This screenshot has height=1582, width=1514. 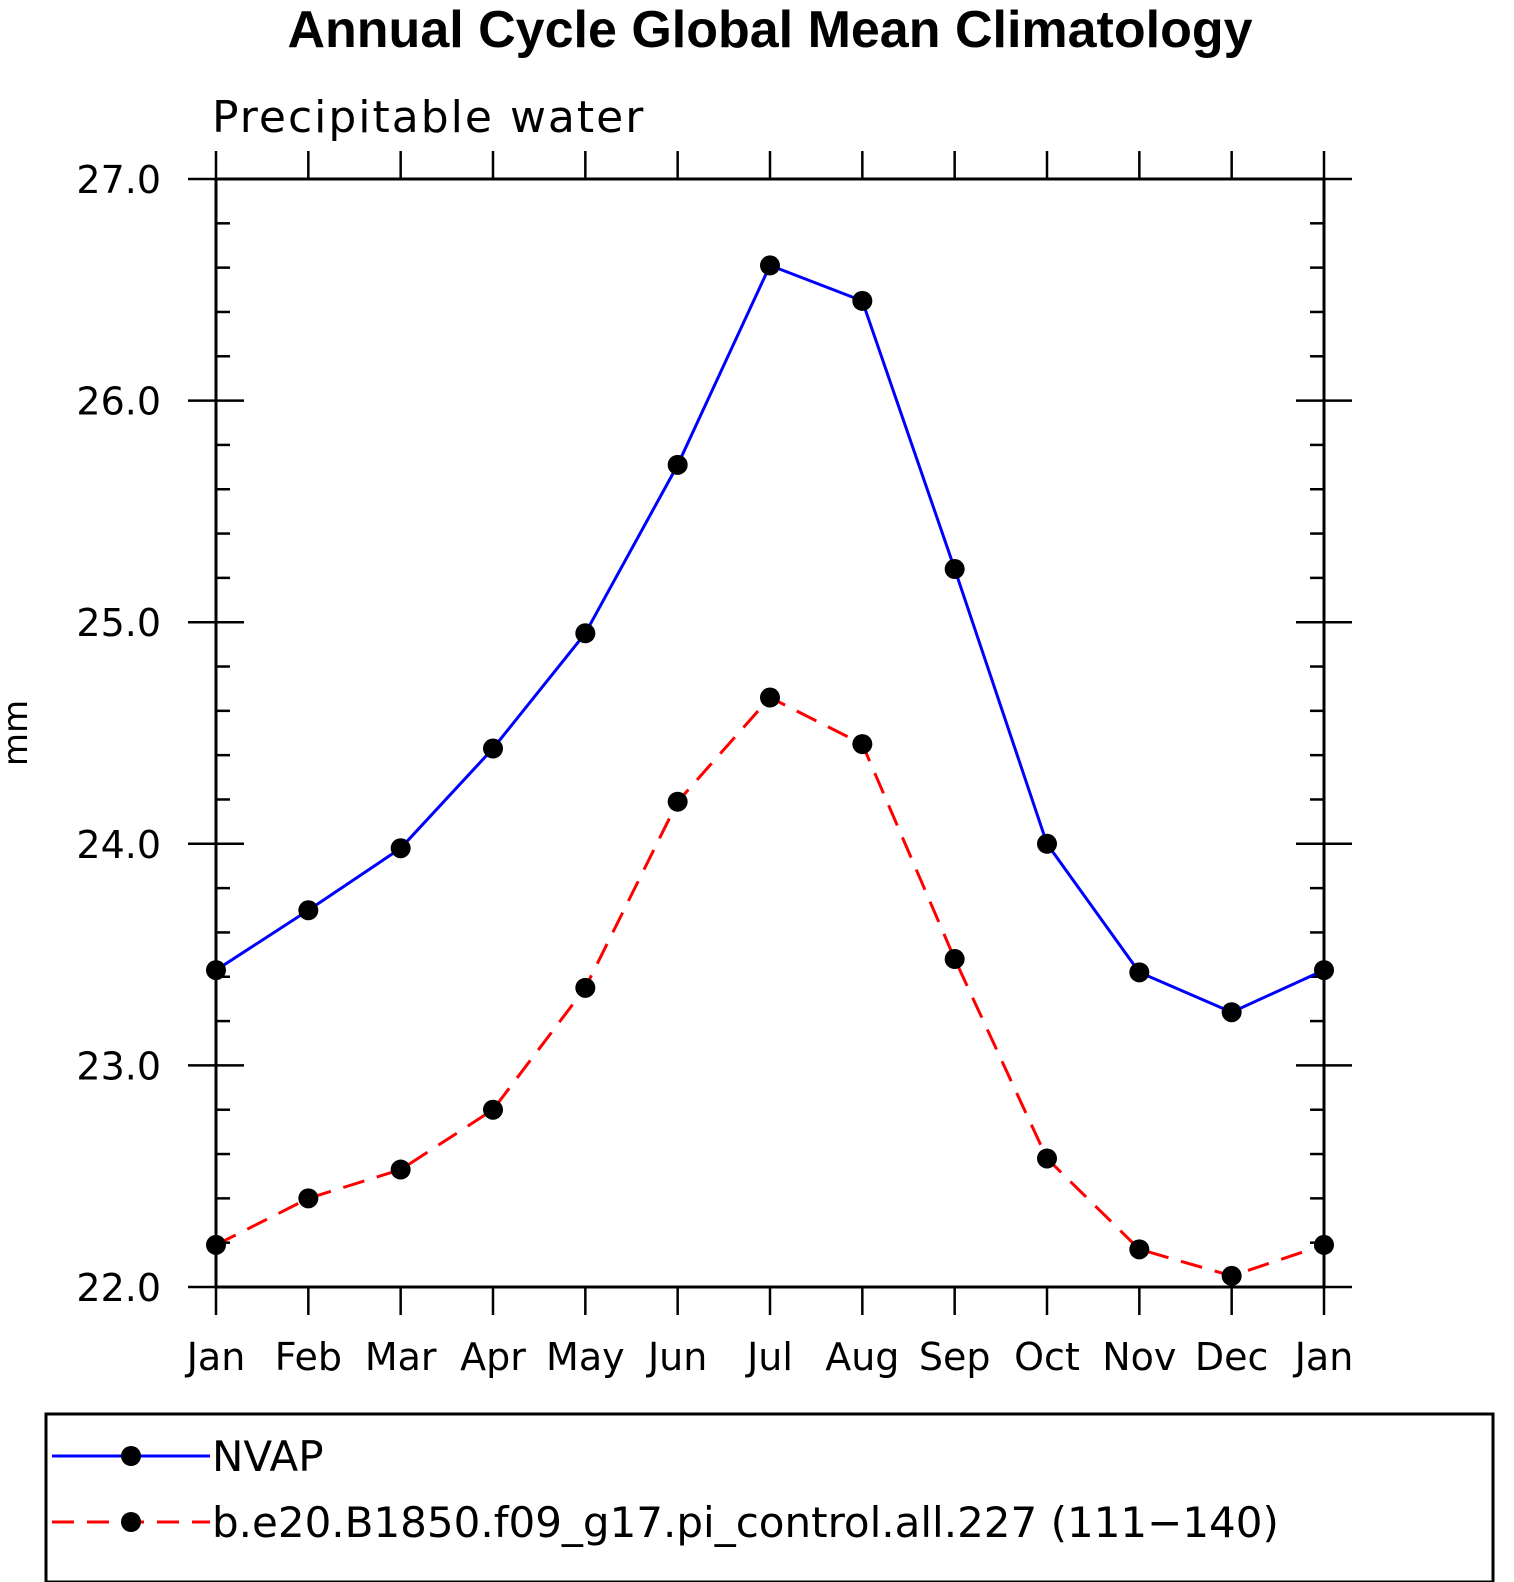 I want to click on chart-title: Annual Cycle Global Mean Climatology, so click(x=769, y=30).